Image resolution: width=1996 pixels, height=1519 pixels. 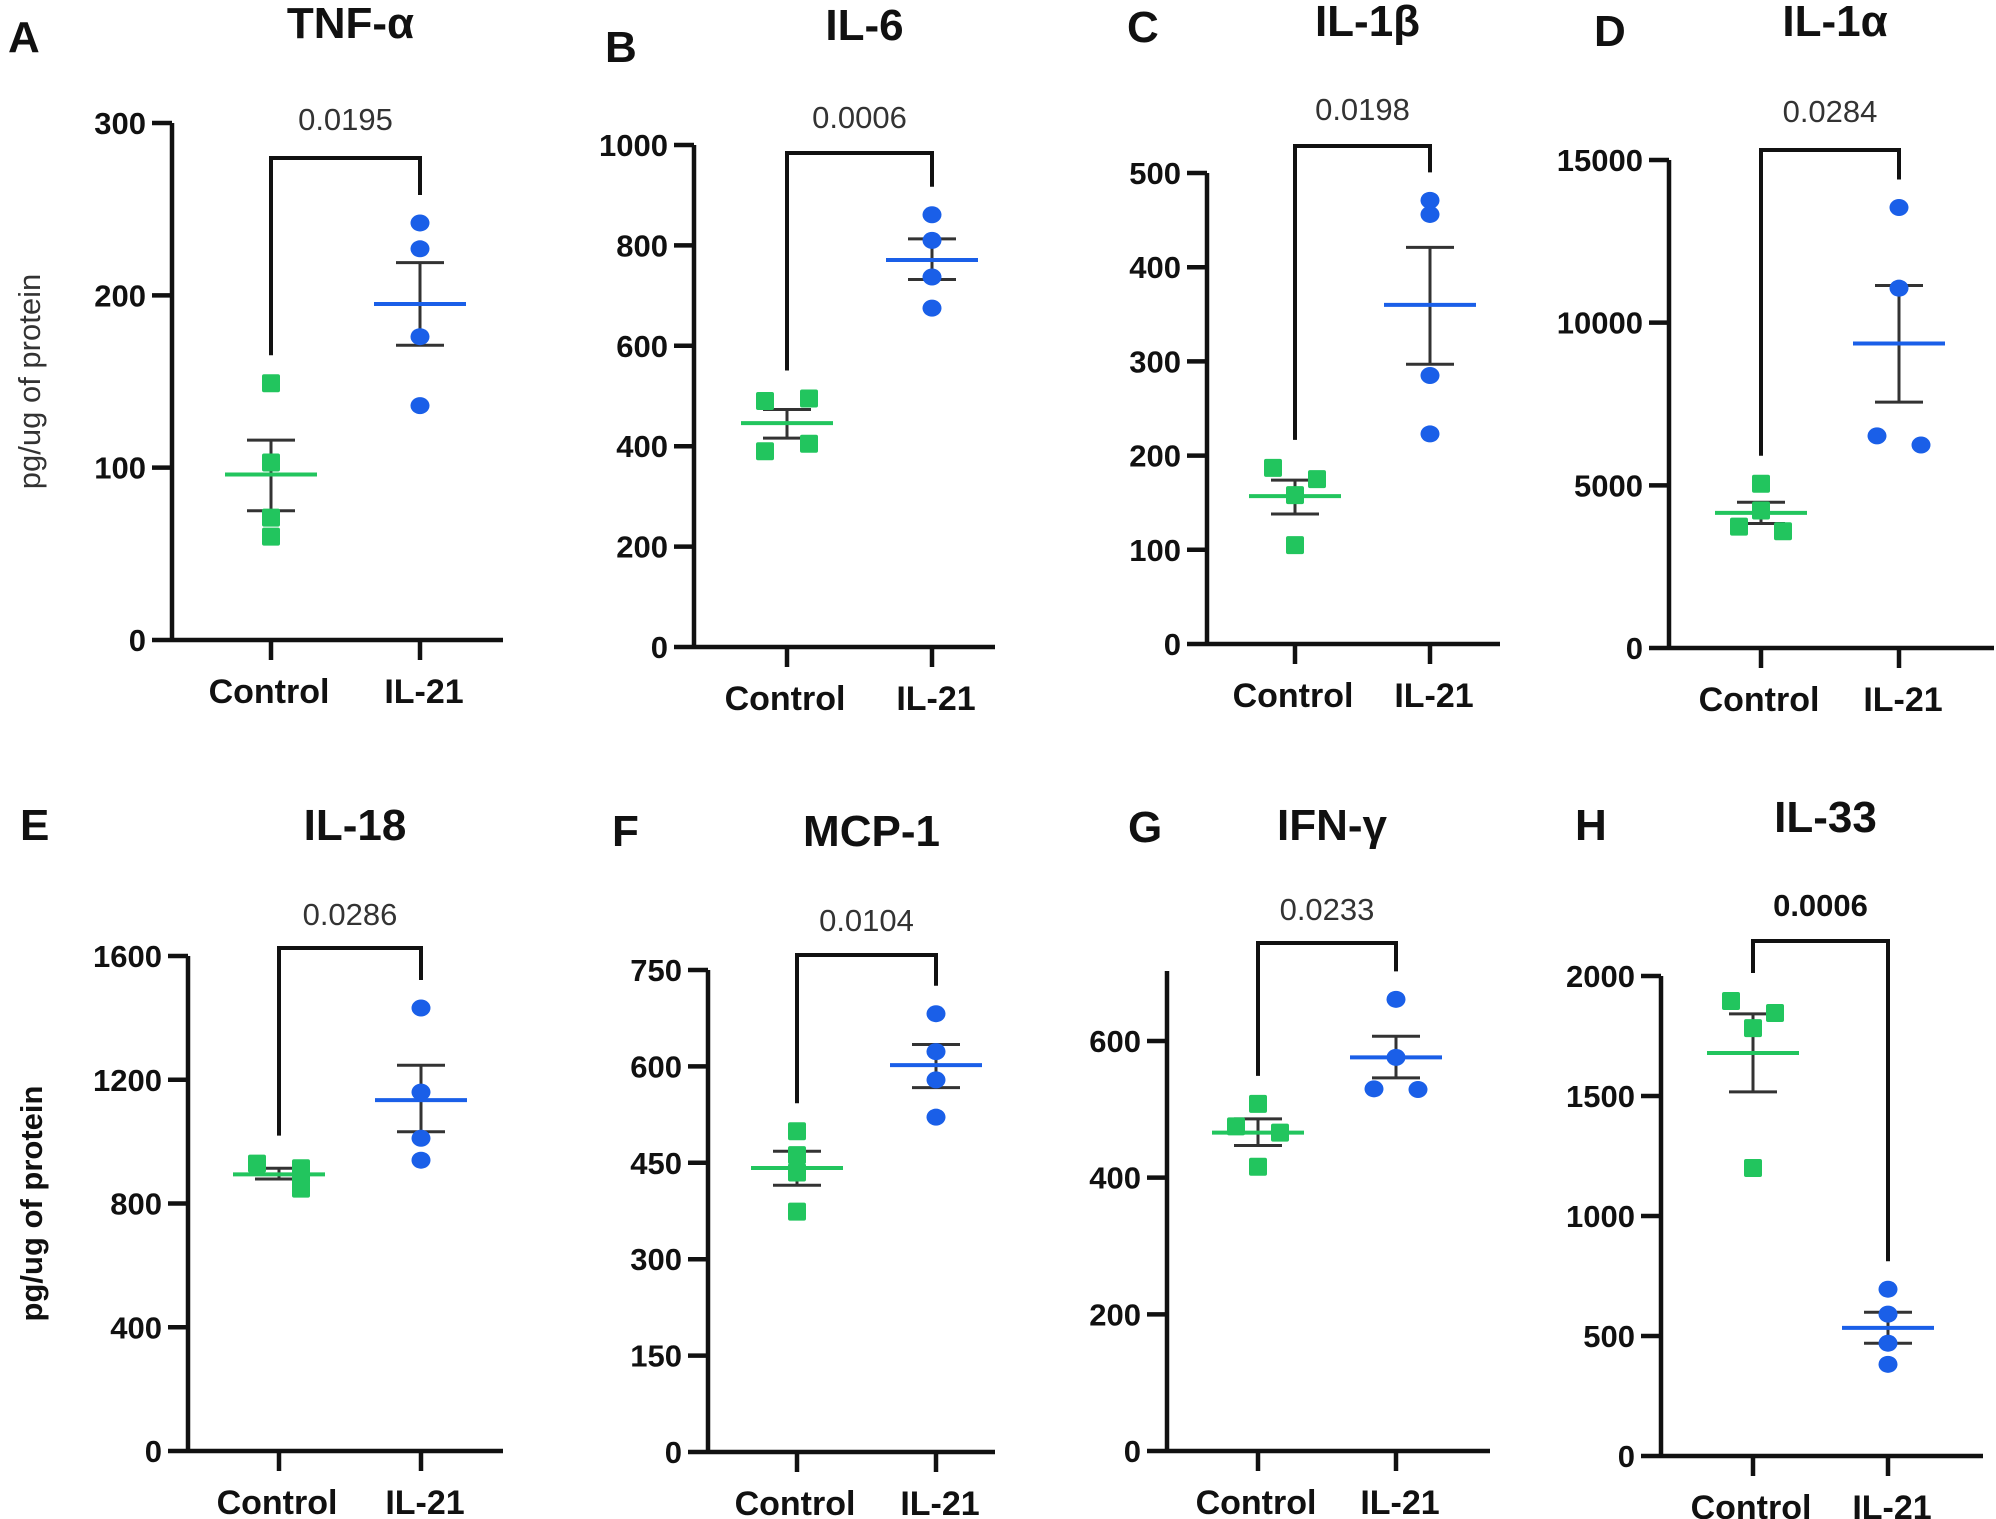 What do you see at coordinates (1143, 27) in the screenshot?
I see `panel-letter: C` at bounding box center [1143, 27].